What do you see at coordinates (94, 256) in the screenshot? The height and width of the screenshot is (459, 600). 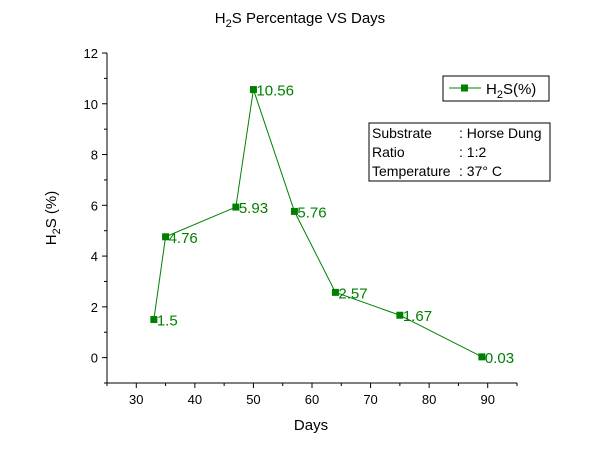 I see `y-tick-label: 4` at bounding box center [94, 256].